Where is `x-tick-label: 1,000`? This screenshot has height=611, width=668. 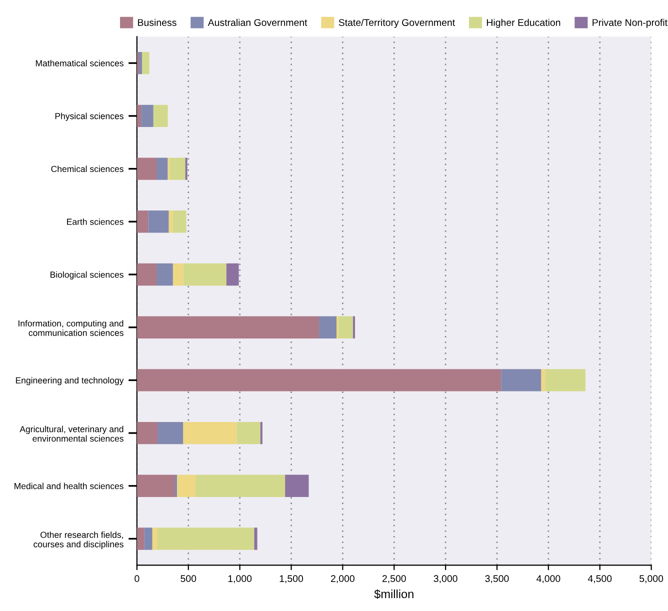 x-tick-label: 1,000 is located at coordinates (240, 579).